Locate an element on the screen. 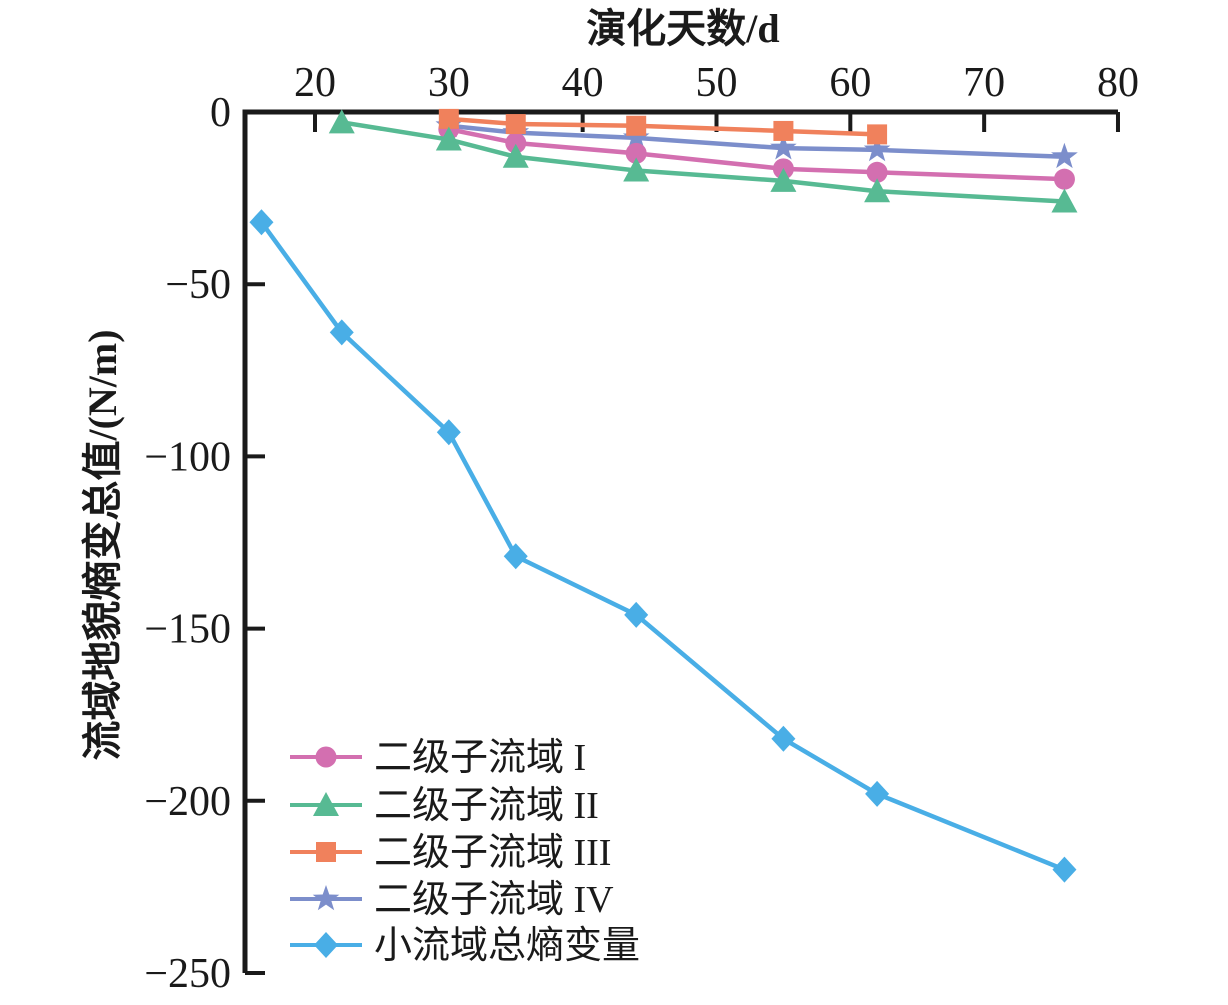  x-tick-label: 60 is located at coordinates (850, 83).